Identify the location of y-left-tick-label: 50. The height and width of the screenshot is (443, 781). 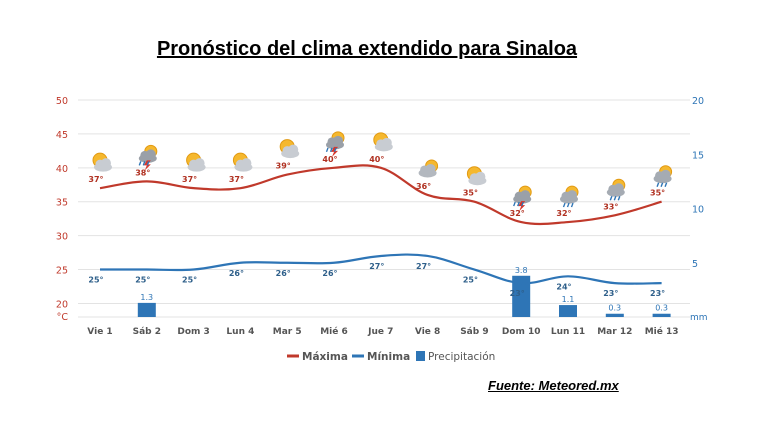
(62, 101).